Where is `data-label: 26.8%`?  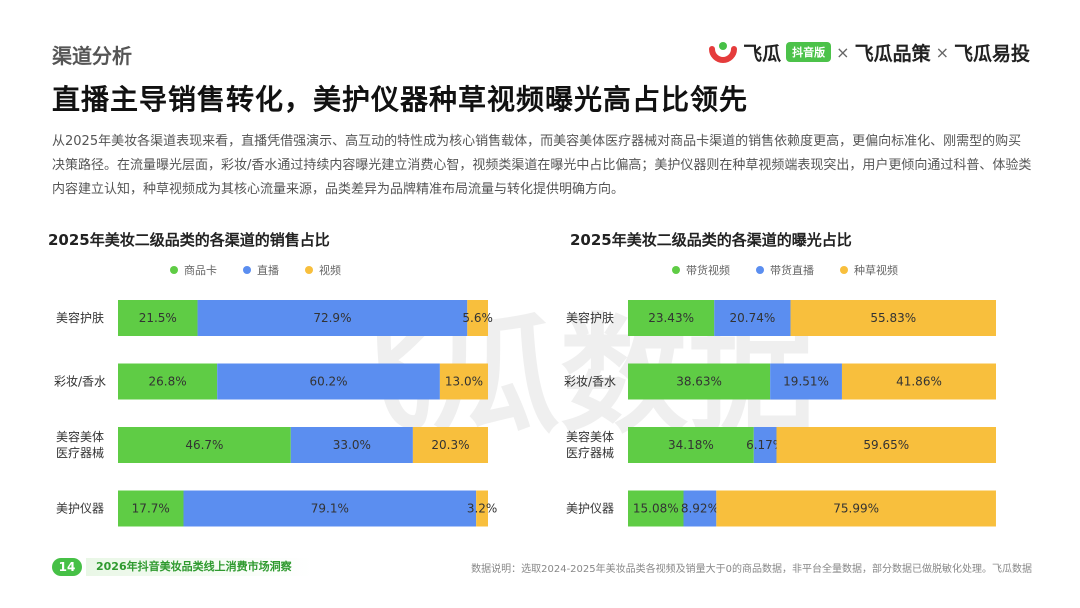
data-label: 26.8% is located at coordinates (168, 382).